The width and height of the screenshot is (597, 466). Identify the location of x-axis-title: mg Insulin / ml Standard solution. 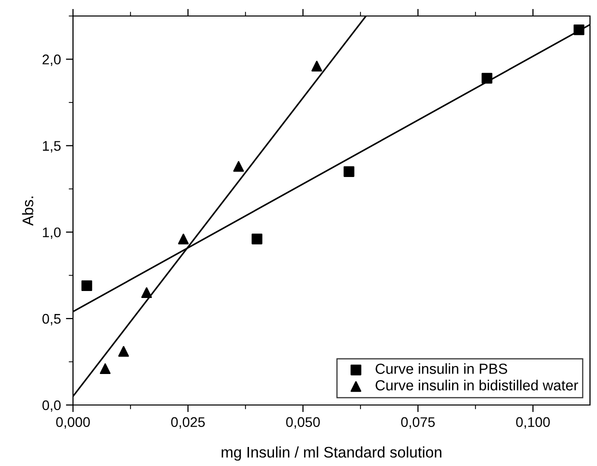
(332, 453).